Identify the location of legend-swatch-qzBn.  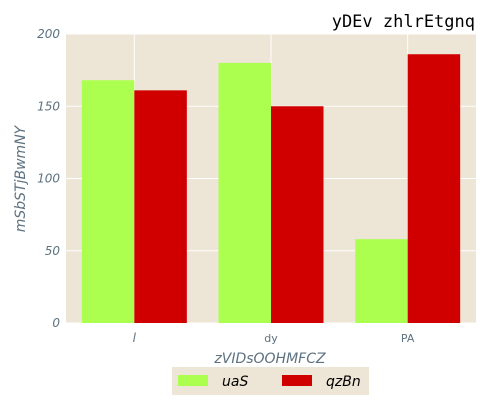
(297, 380).